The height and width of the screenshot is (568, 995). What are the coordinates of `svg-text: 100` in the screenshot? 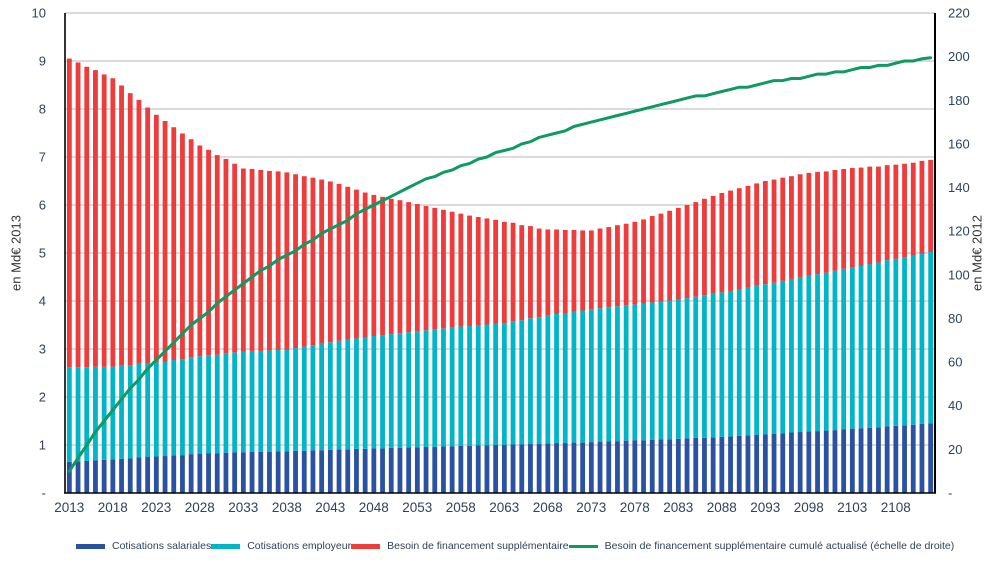 It's located at (959, 274).